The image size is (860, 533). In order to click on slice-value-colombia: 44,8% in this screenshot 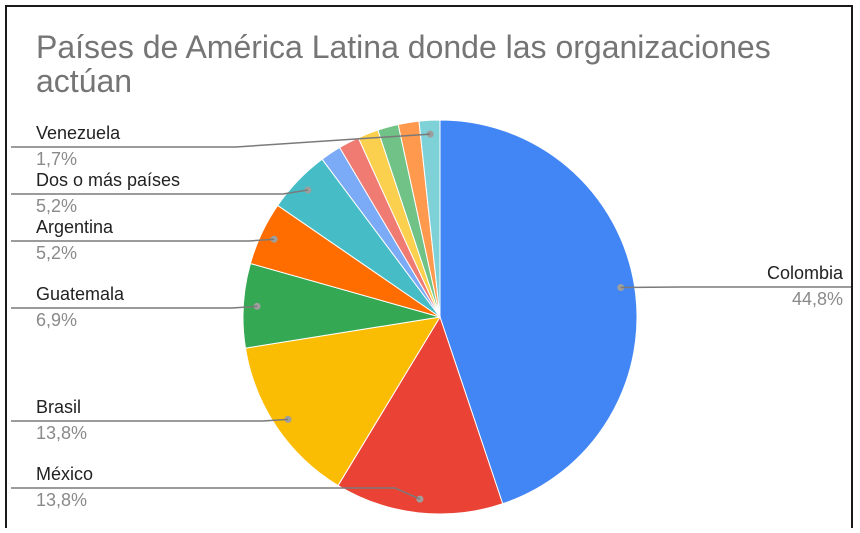, I will do `click(817, 299)`.